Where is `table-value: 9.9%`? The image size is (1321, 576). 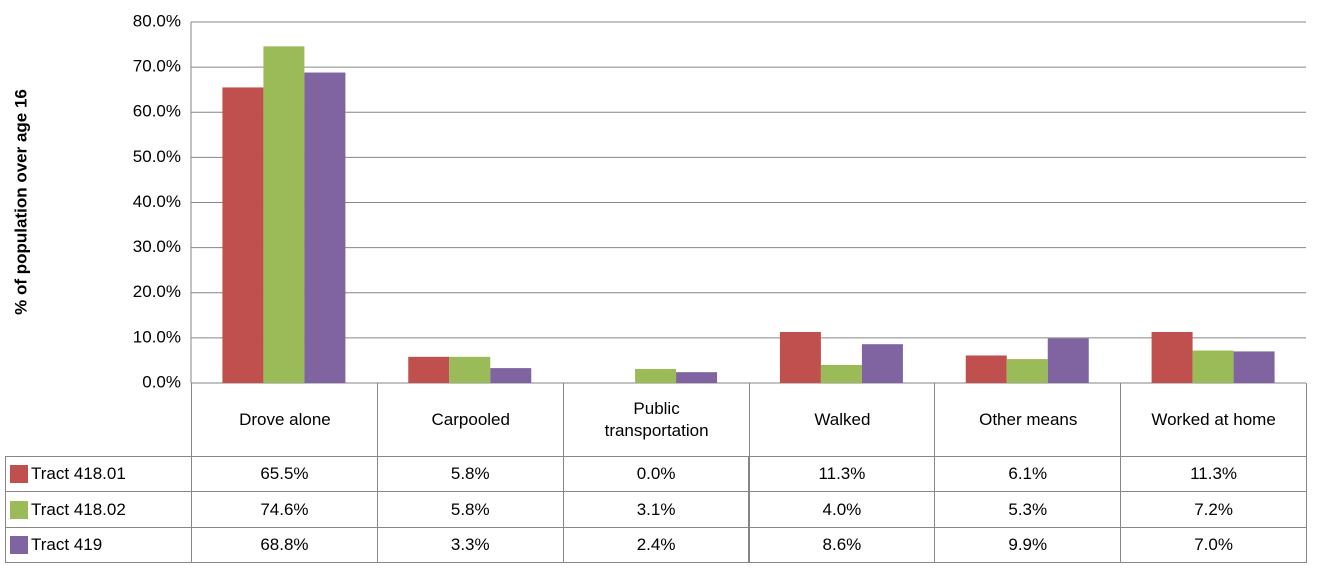 table-value: 9.9% is located at coordinates (1028, 545).